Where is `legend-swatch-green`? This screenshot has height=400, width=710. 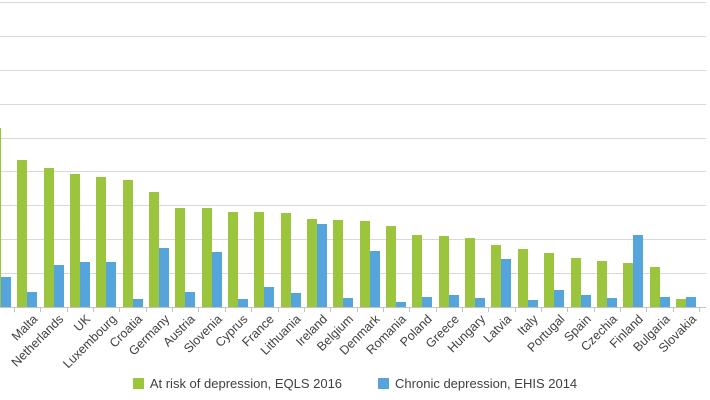 legend-swatch-green is located at coordinates (138, 383).